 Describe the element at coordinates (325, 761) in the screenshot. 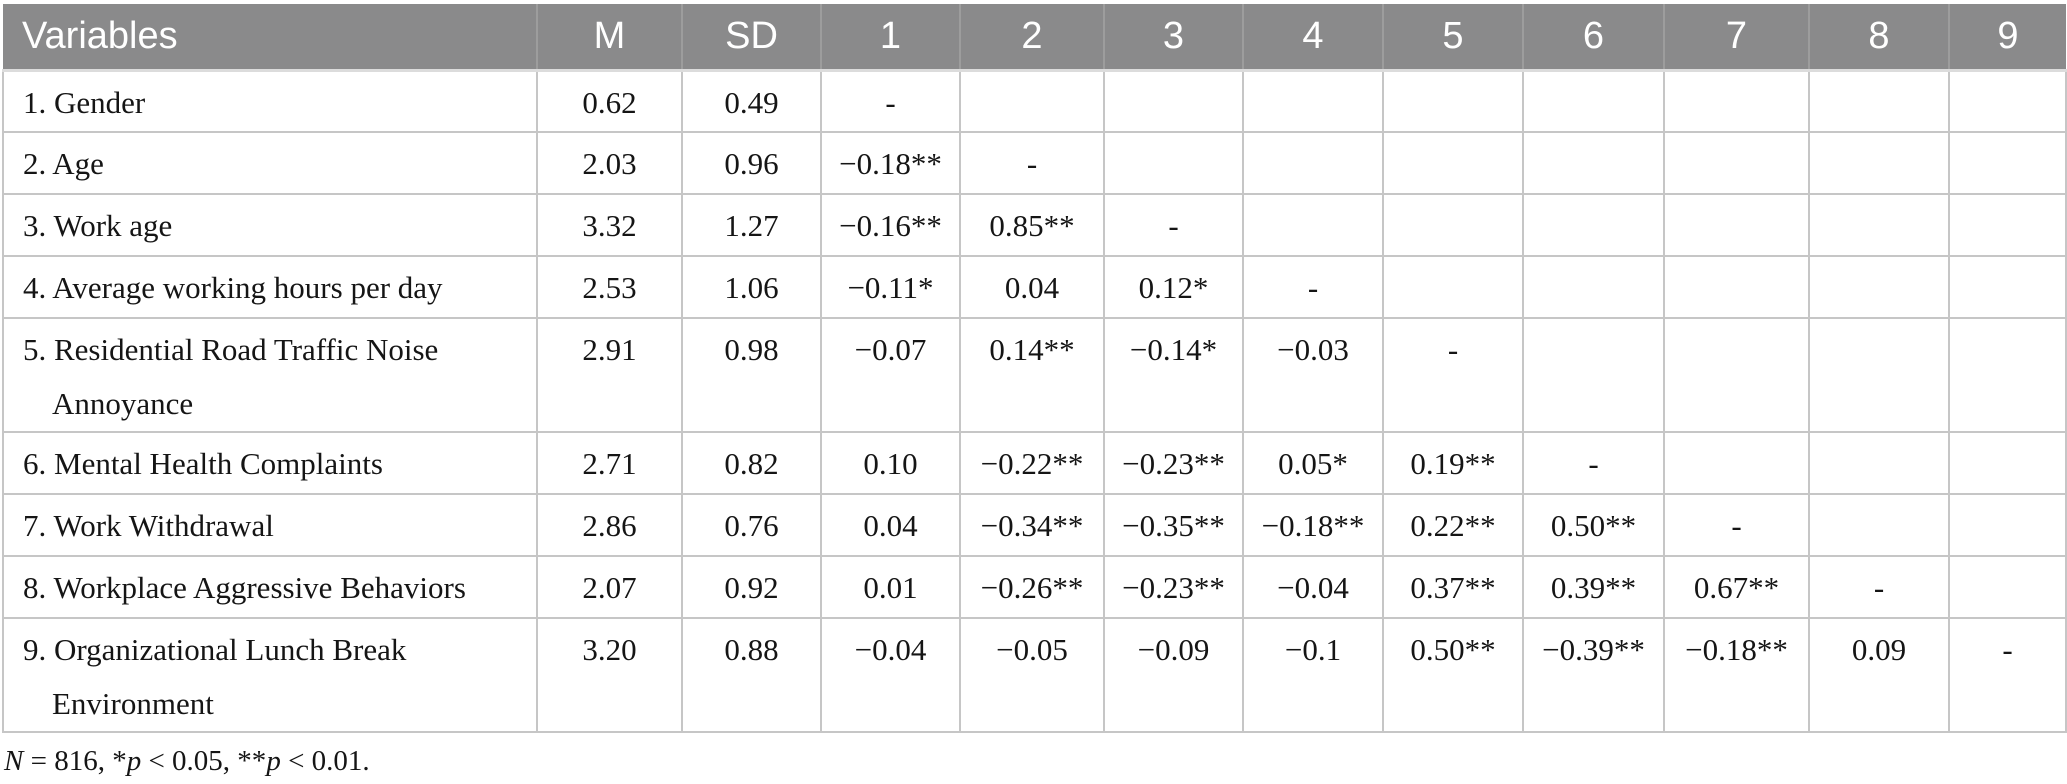

I see `footnote-segment: < 0.01.` at that location.